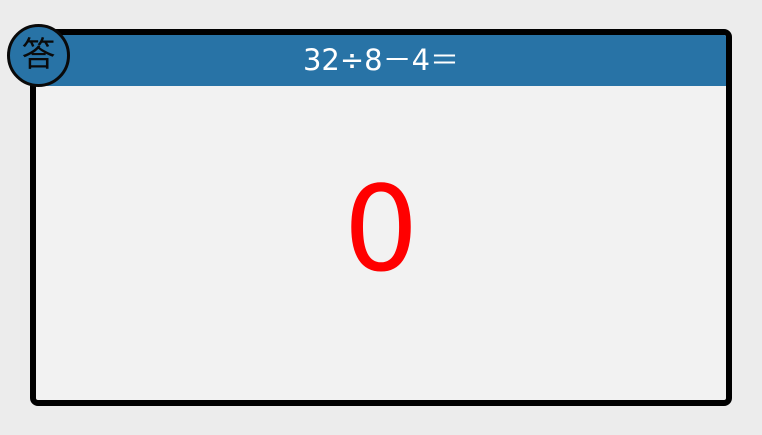  Describe the element at coordinates (381, 229) in the screenshot. I see `answer-value: 0` at that location.